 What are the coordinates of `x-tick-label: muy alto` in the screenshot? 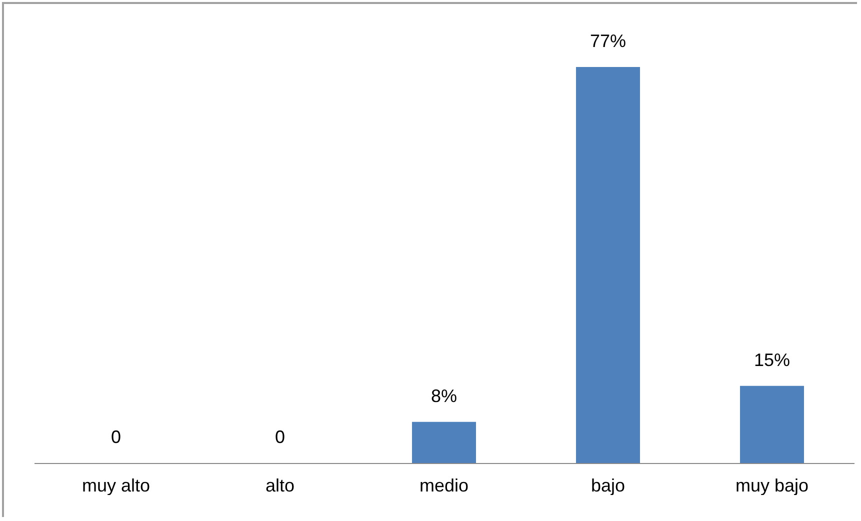 It's located at (116, 486).